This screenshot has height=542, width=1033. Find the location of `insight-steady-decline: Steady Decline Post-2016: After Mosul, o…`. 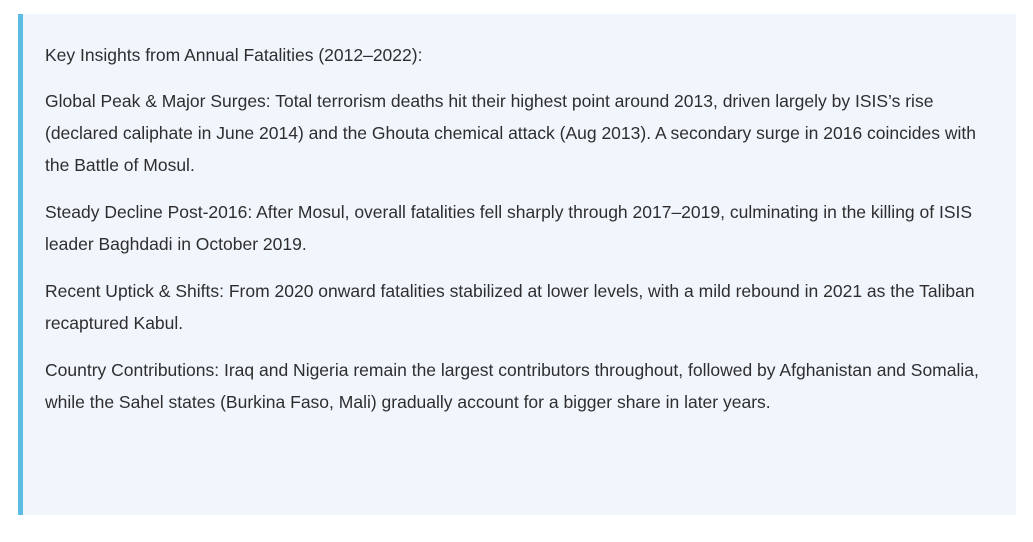

insight-steady-decline: Steady Decline Post-2016: After Mosul, o… is located at coordinates (509, 228).